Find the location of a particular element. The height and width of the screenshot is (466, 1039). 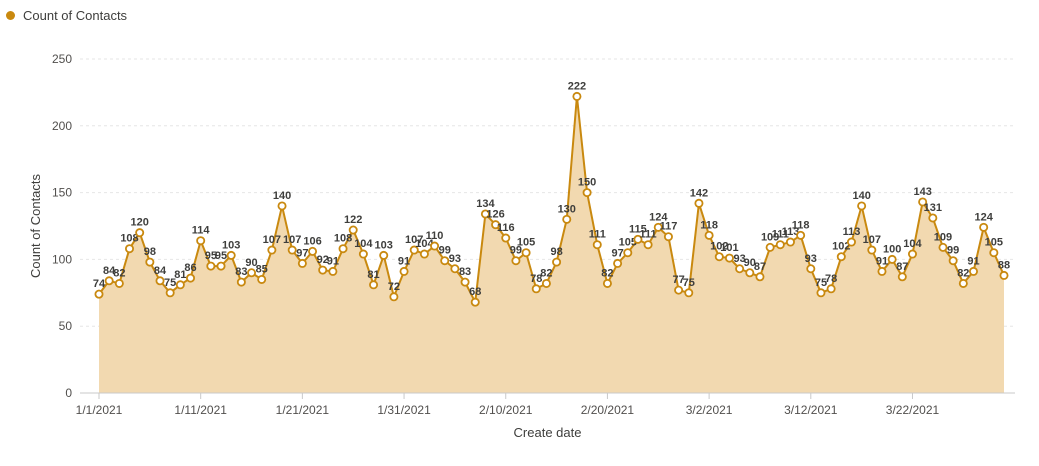

data-label: 99 is located at coordinates (445, 251).